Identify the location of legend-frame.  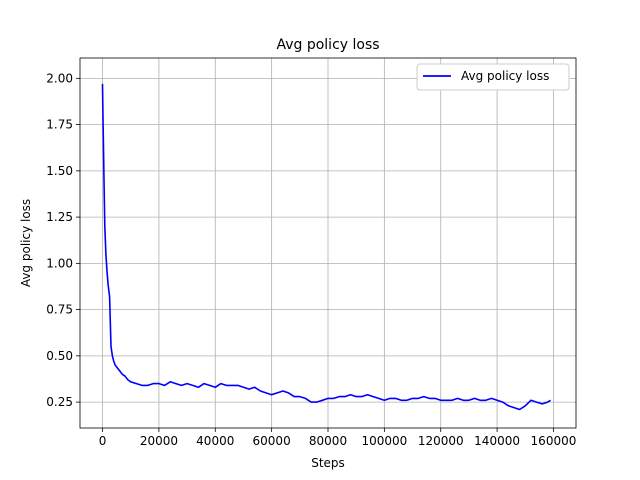
(493, 77).